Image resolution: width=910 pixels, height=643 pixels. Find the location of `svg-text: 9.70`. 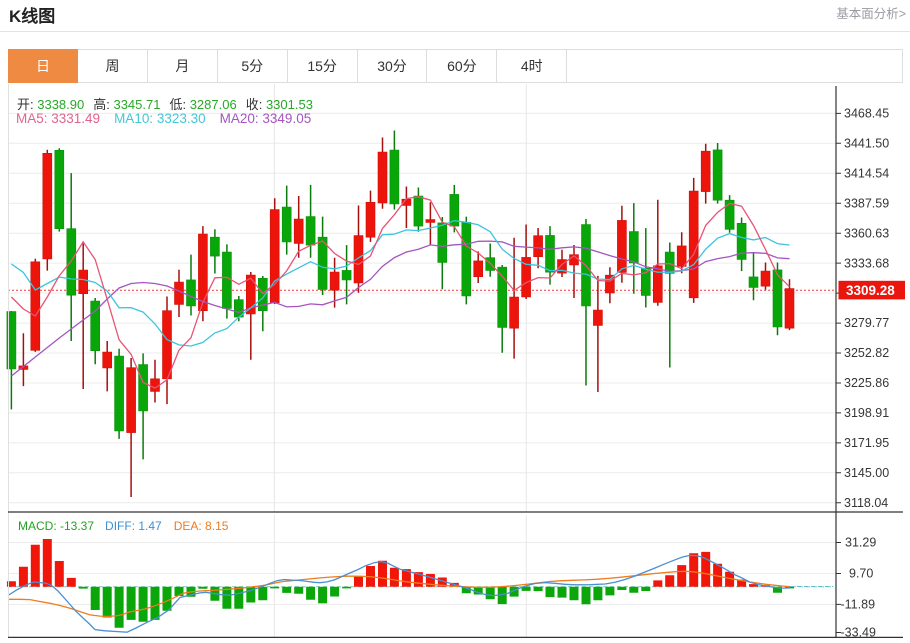

svg-text: 9.70 is located at coordinates (861, 574).